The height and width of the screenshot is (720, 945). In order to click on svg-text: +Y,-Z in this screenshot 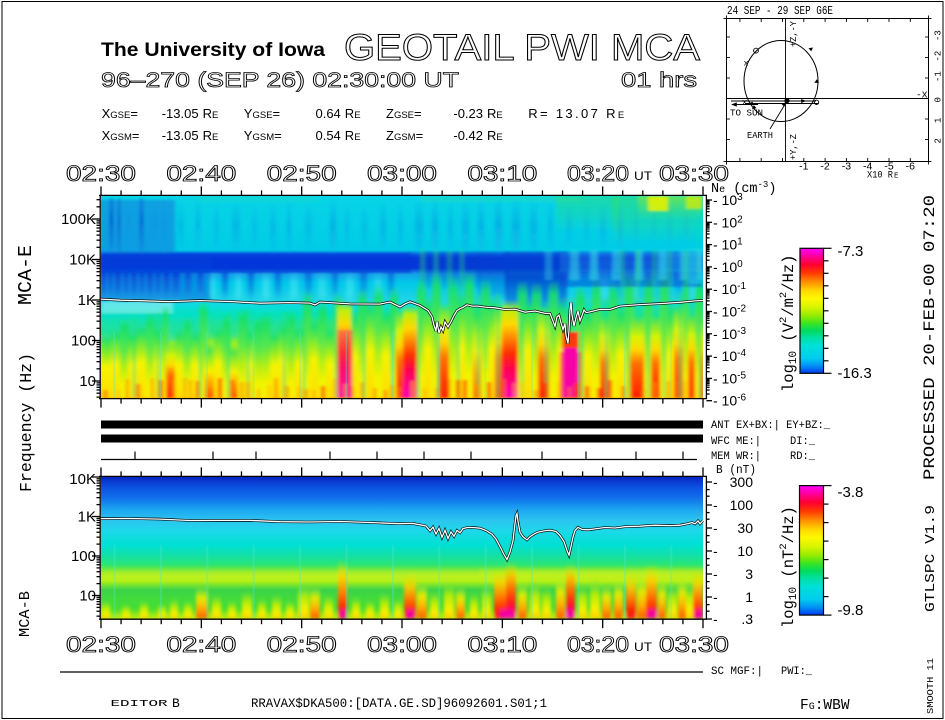, I will do `click(793, 147)`.